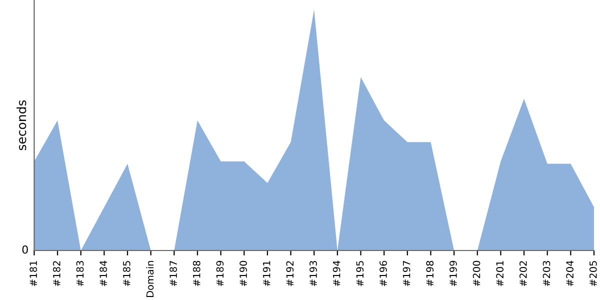 Image resolution: width=600 pixels, height=300 pixels. What do you see at coordinates (313, 273) in the screenshot?
I see `x-tick-label: #193` at bounding box center [313, 273].